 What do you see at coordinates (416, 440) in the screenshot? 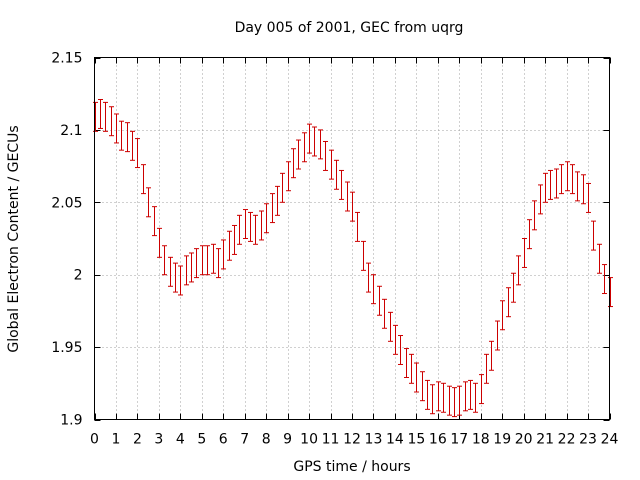
I see `x-tick-label: 15` at bounding box center [416, 440].